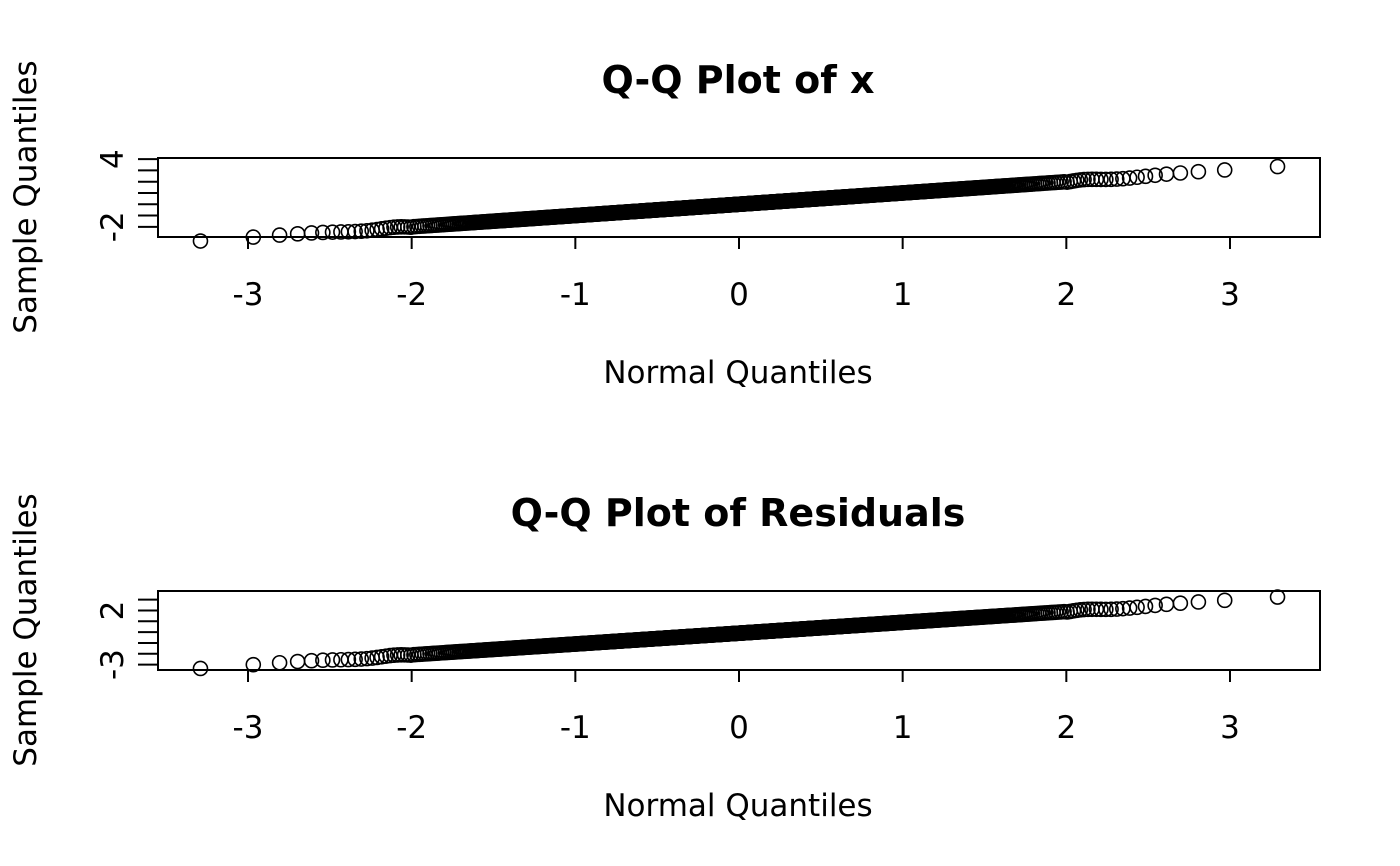 This screenshot has width=1400, height=866. Describe the element at coordinates (113, 226) in the screenshot. I see `y-tick-label: -2` at that location.